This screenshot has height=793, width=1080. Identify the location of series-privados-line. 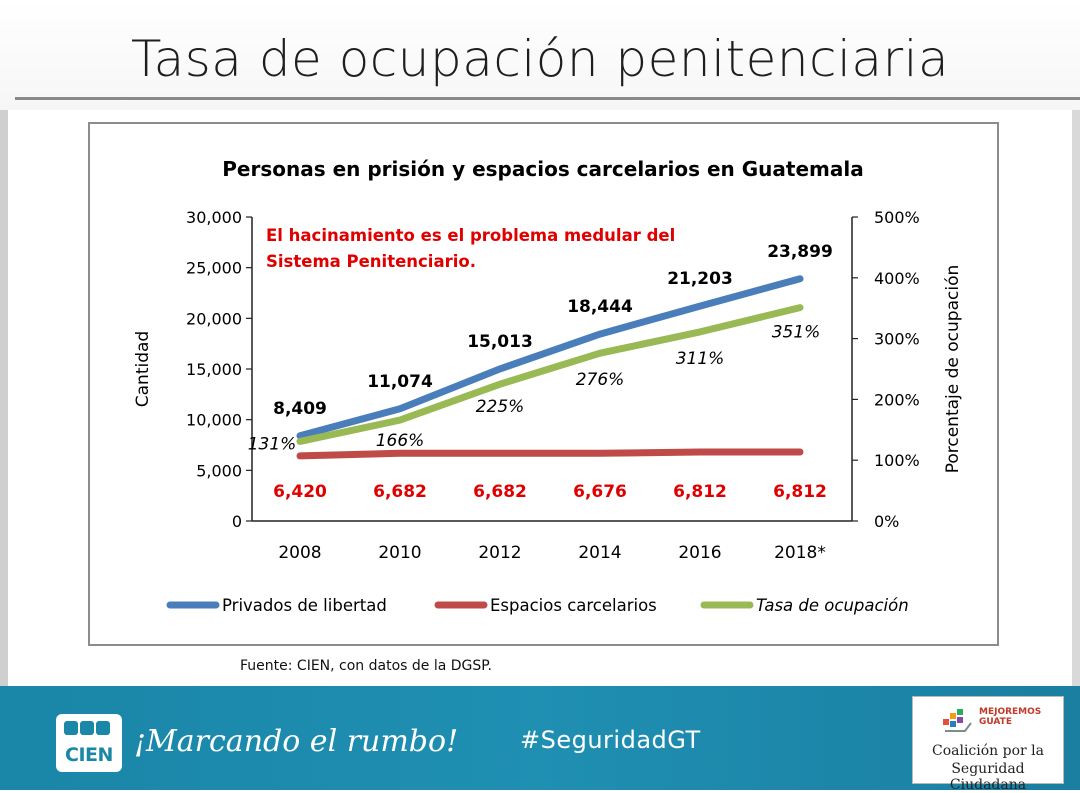
(550, 357).